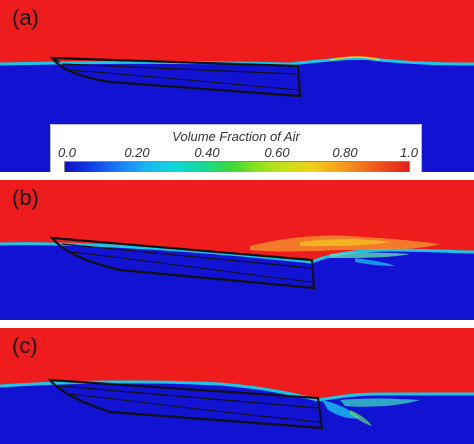  Describe the element at coordinates (345, 250) in the screenshot. I see `spray-region` at that location.